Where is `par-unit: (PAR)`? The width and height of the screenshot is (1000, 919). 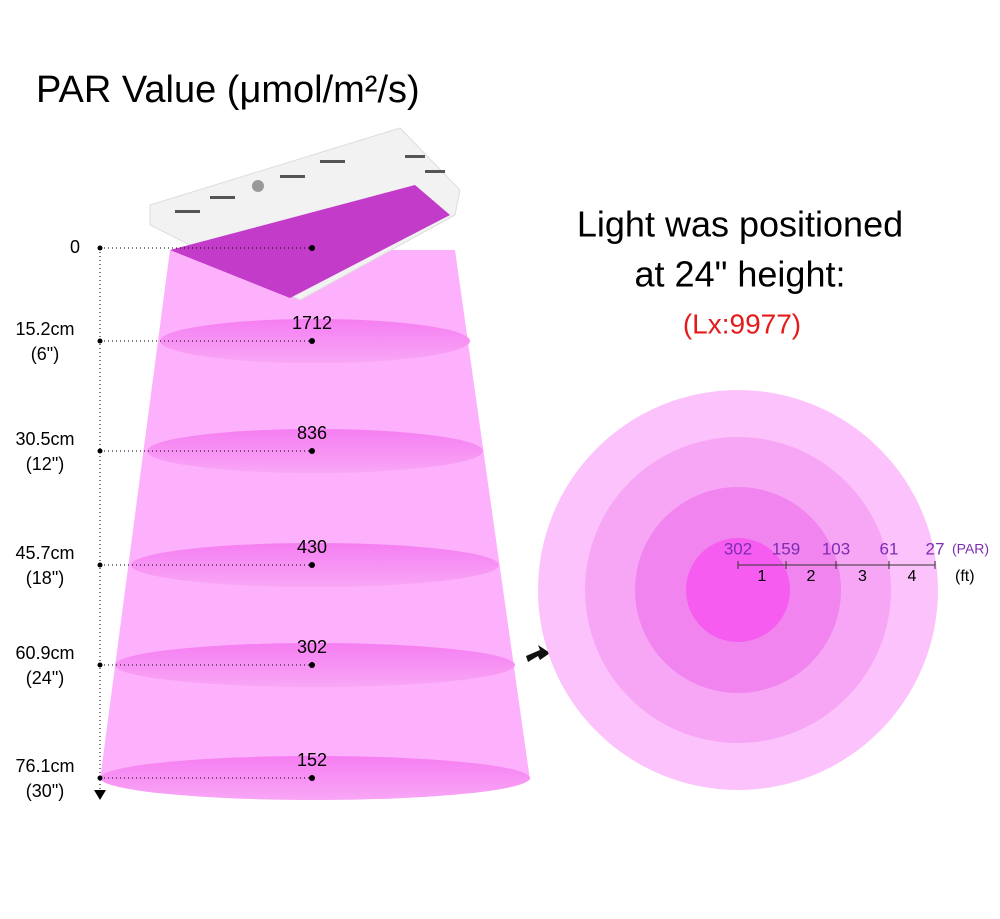
par-unit: (PAR) is located at coordinates (970, 549).